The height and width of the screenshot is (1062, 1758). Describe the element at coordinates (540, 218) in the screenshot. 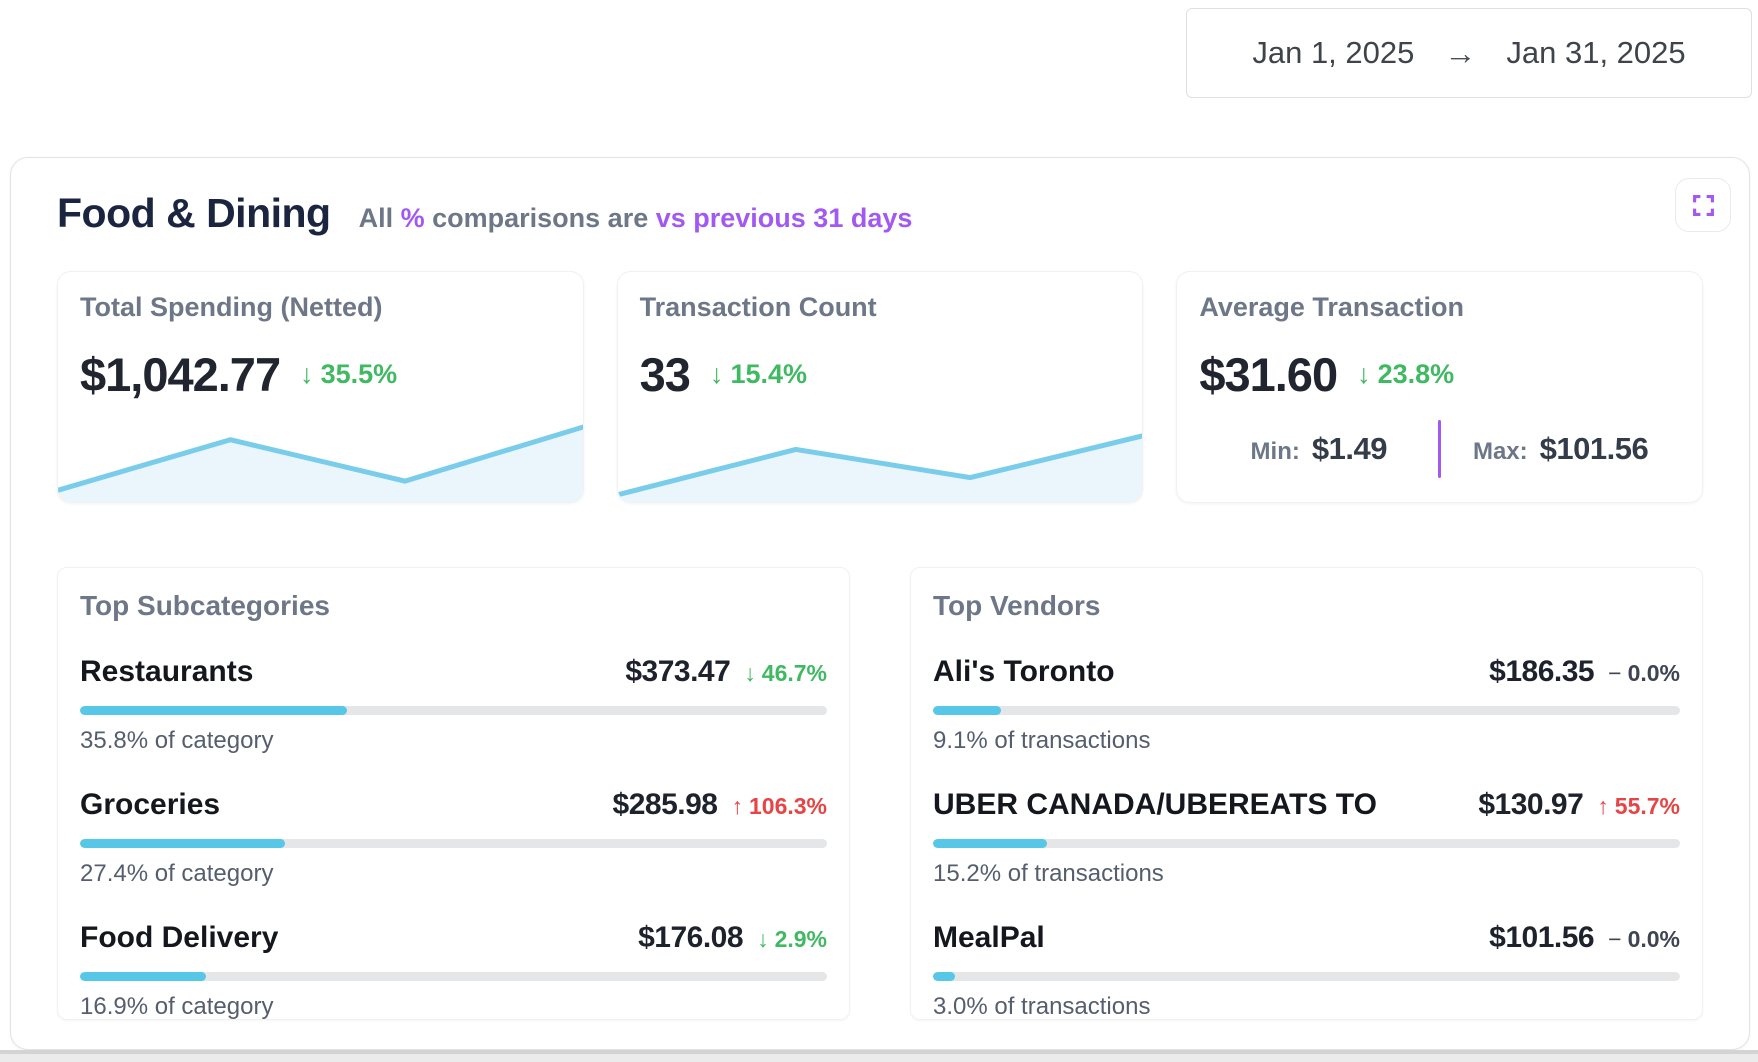

I see `note-middle: comparisons are` at that location.